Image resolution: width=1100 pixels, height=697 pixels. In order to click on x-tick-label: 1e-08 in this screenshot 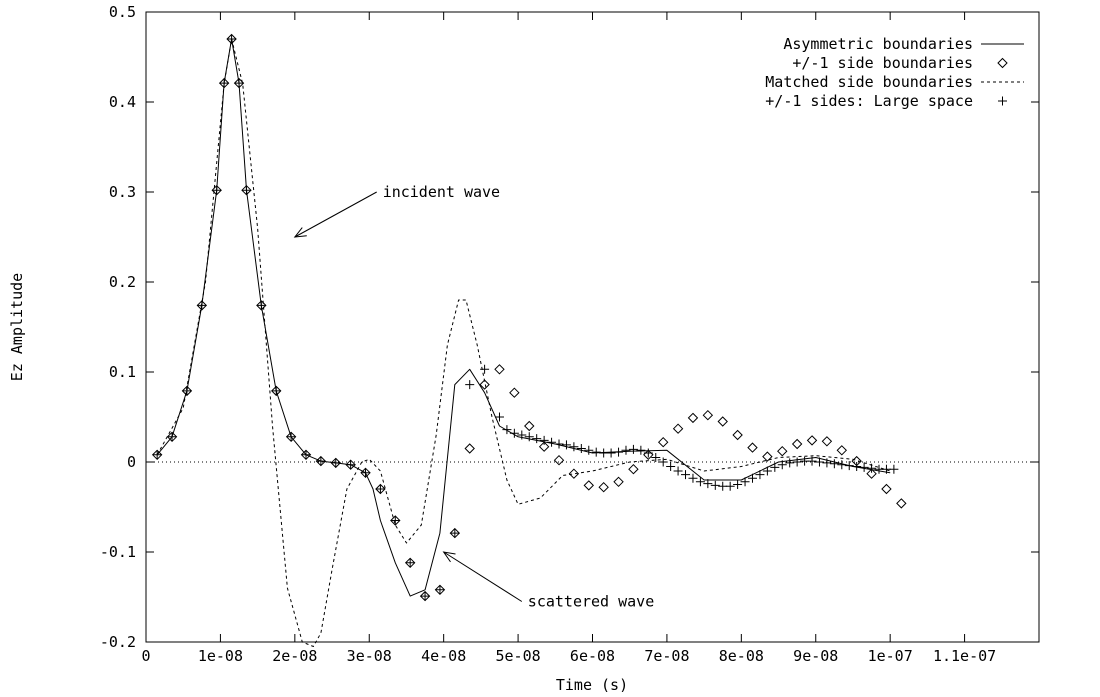, I will do `click(220, 656)`.